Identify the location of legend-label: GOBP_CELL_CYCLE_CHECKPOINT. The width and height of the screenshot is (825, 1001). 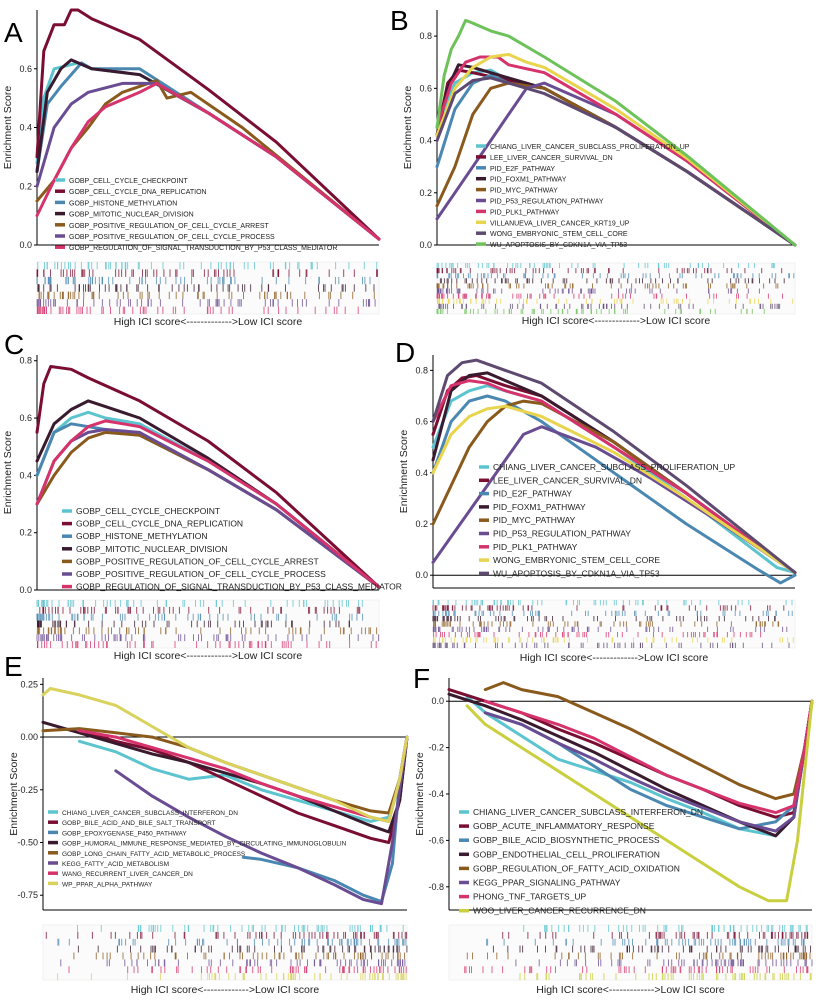
(128, 181).